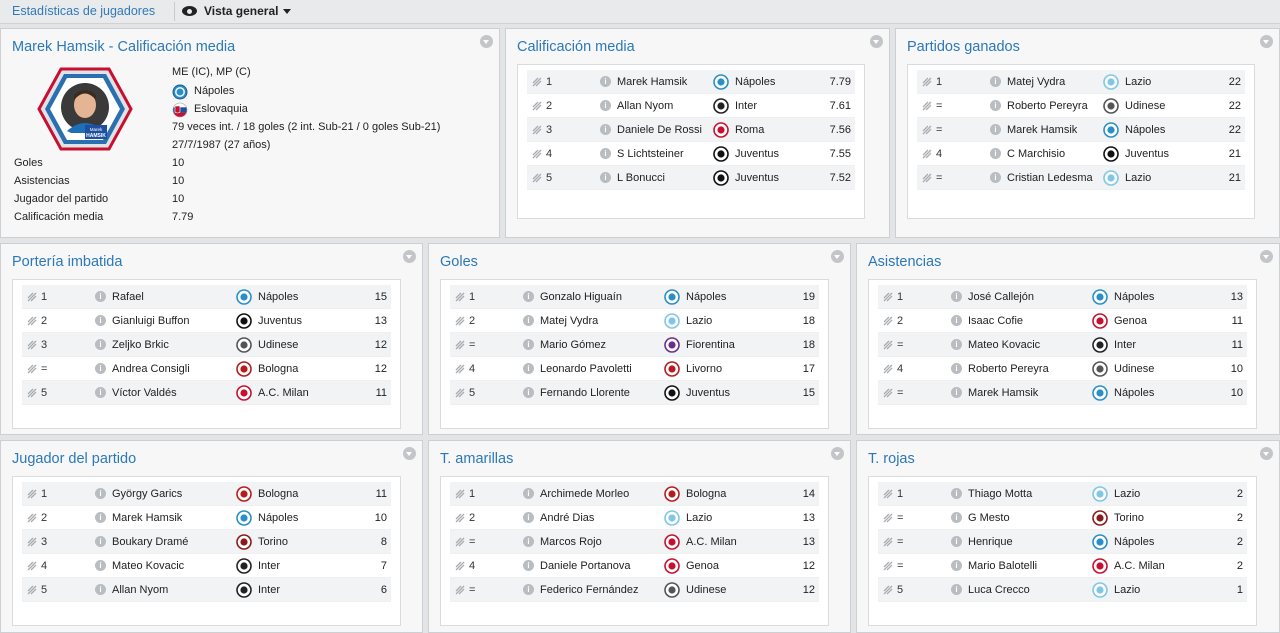 The image size is (1280, 633). Describe the element at coordinates (634, 369) in the screenshot. I see `ranking-row: 4 i Leonardo Pavoletti Livorno 17` at that location.